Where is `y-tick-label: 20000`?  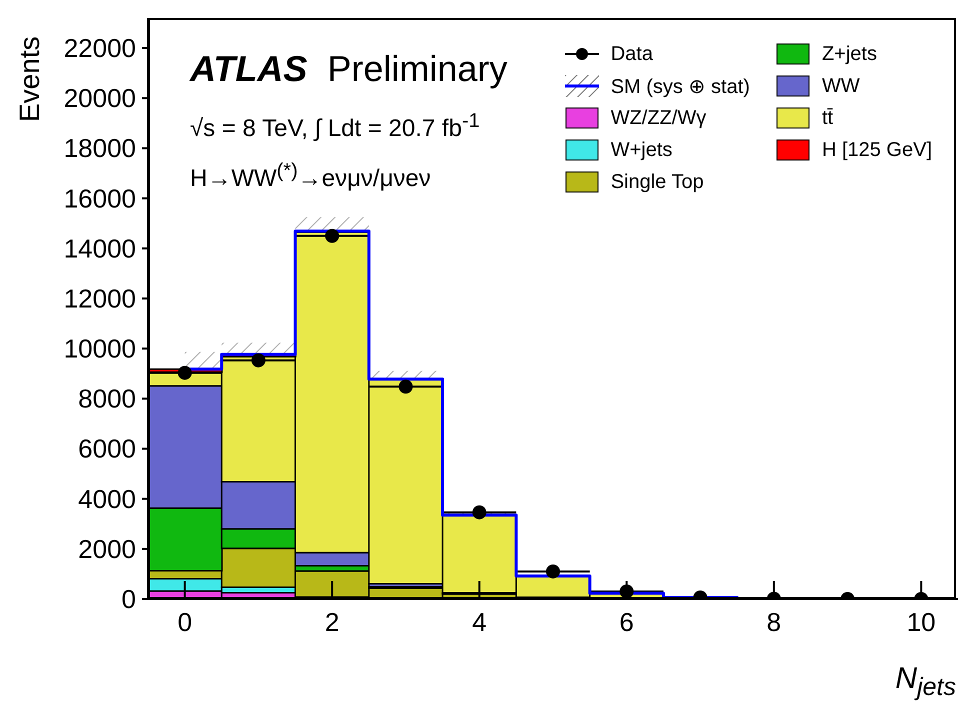 y-tick-label: 20000 is located at coordinates (100, 98).